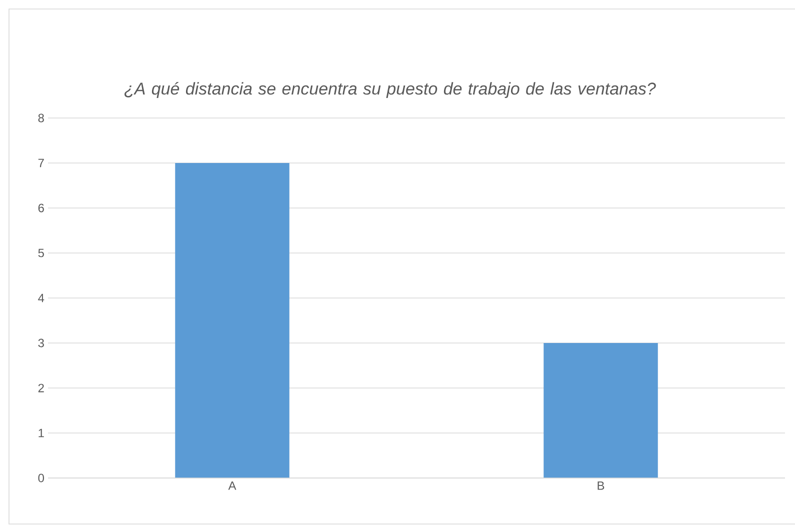 Image resolution: width=795 pixels, height=525 pixels. Describe the element at coordinates (601, 486) in the screenshot. I see `x-tick-label: B` at that location.